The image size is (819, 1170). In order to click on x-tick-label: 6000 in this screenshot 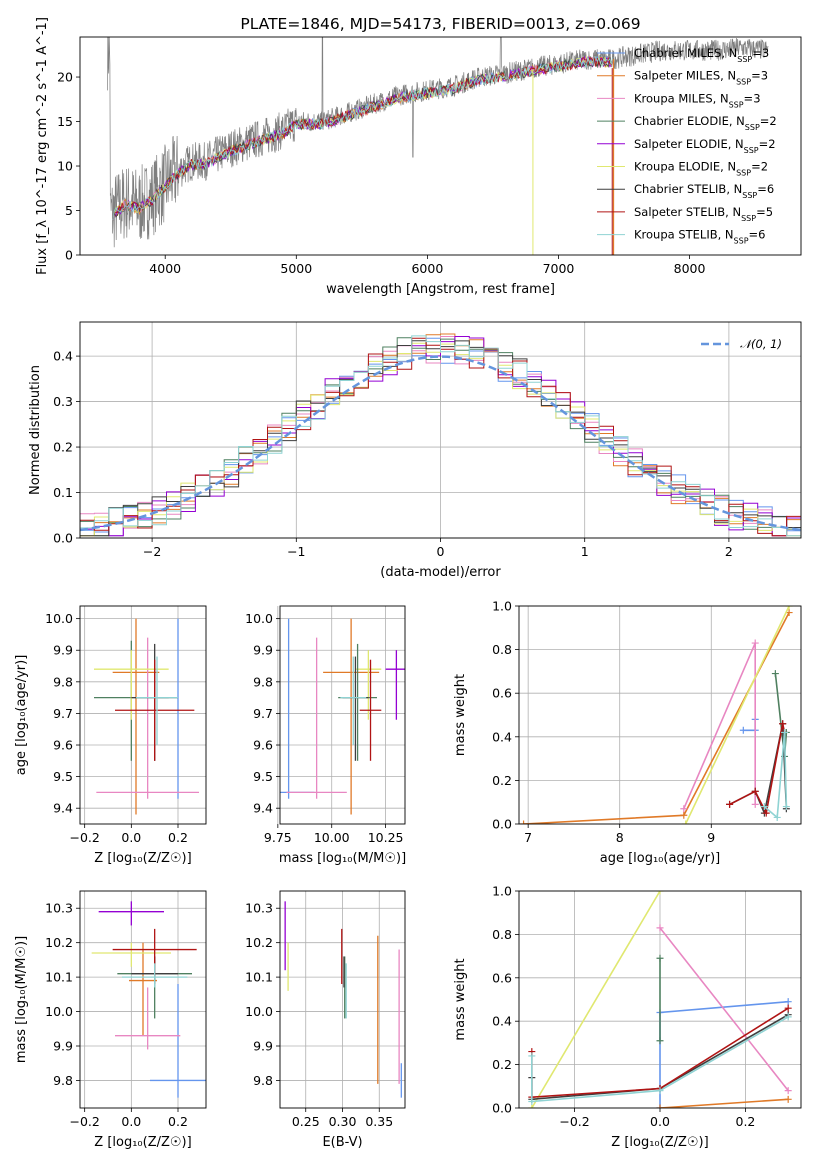, I will do `click(427, 268)`.